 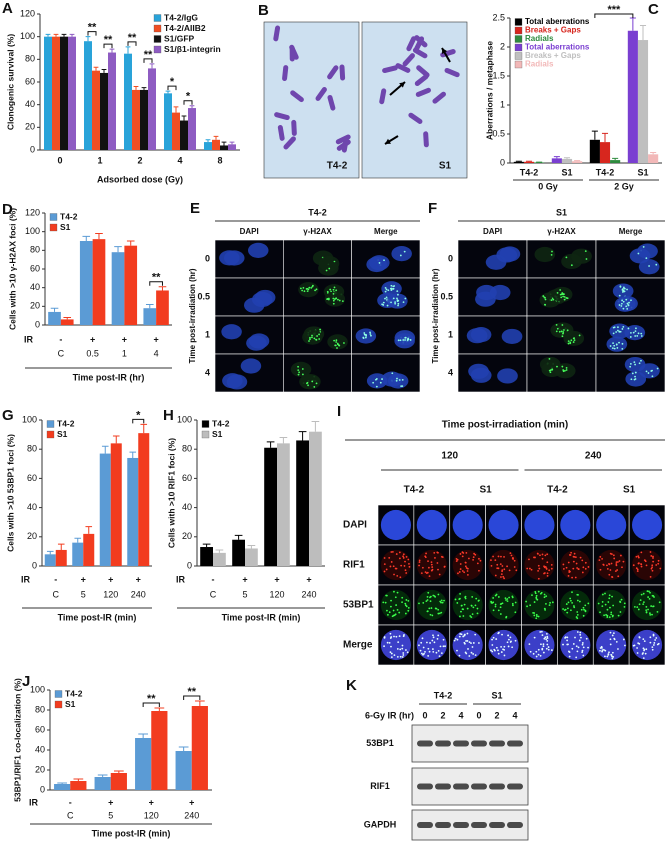 What do you see at coordinates (35, 268) in the screenshot?
I see `y-tick-label: 60` at bounding box center [35, 268].